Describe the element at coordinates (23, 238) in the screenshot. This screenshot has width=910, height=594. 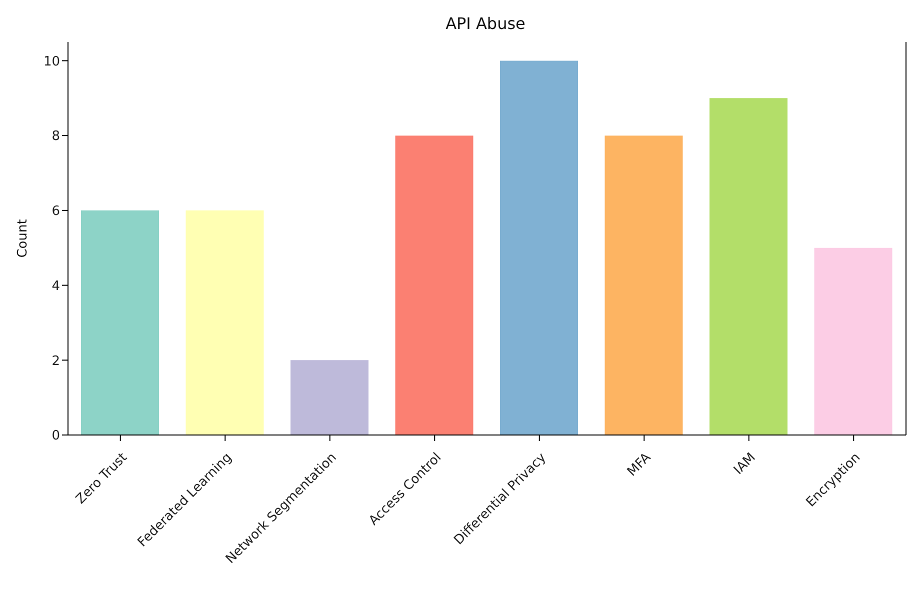
I see `y-axis-title: Count` at that location.